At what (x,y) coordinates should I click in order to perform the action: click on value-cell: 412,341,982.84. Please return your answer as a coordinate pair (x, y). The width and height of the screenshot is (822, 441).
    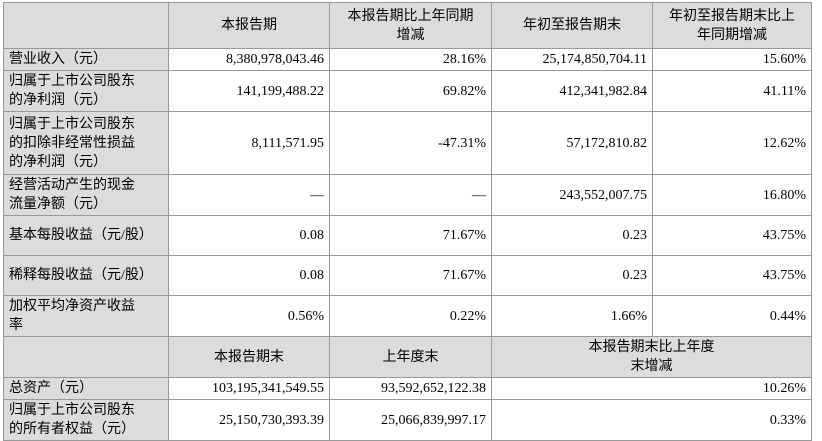
    Looking at the image, I should click on (572, 91).